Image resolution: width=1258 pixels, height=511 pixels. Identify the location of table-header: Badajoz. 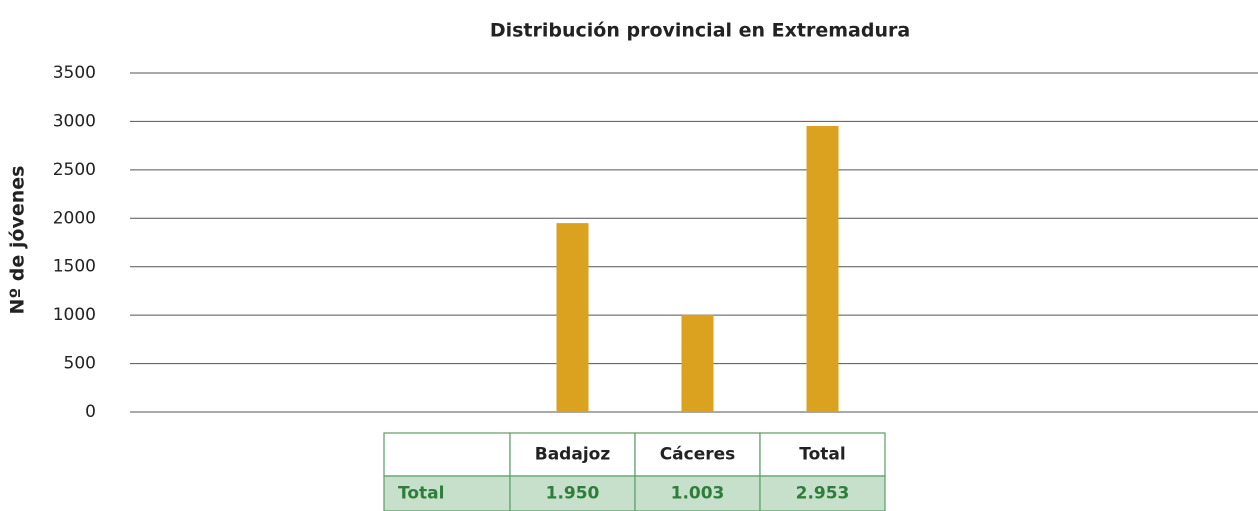
(573, 455).